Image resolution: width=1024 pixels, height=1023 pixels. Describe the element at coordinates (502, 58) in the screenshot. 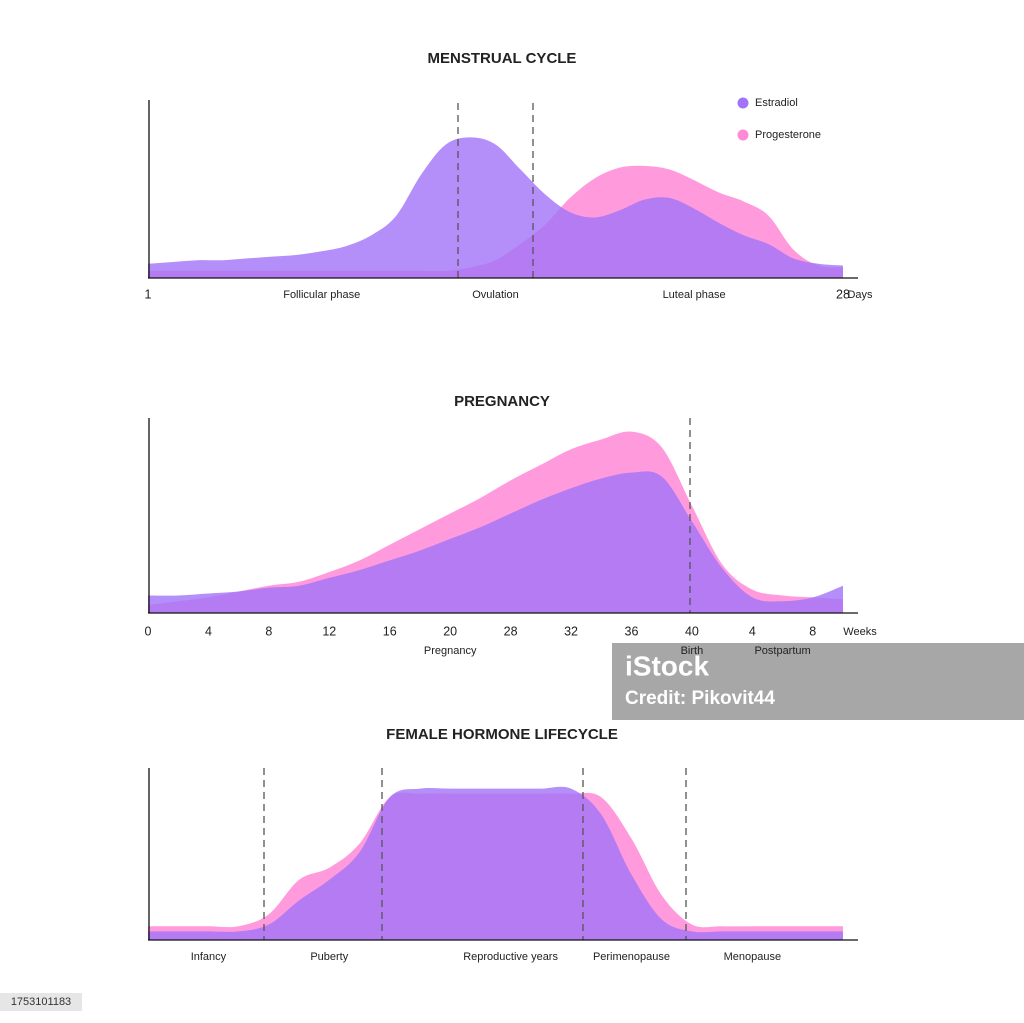

I see `chart-title: MENSTRUAL CYCLE` at that location.